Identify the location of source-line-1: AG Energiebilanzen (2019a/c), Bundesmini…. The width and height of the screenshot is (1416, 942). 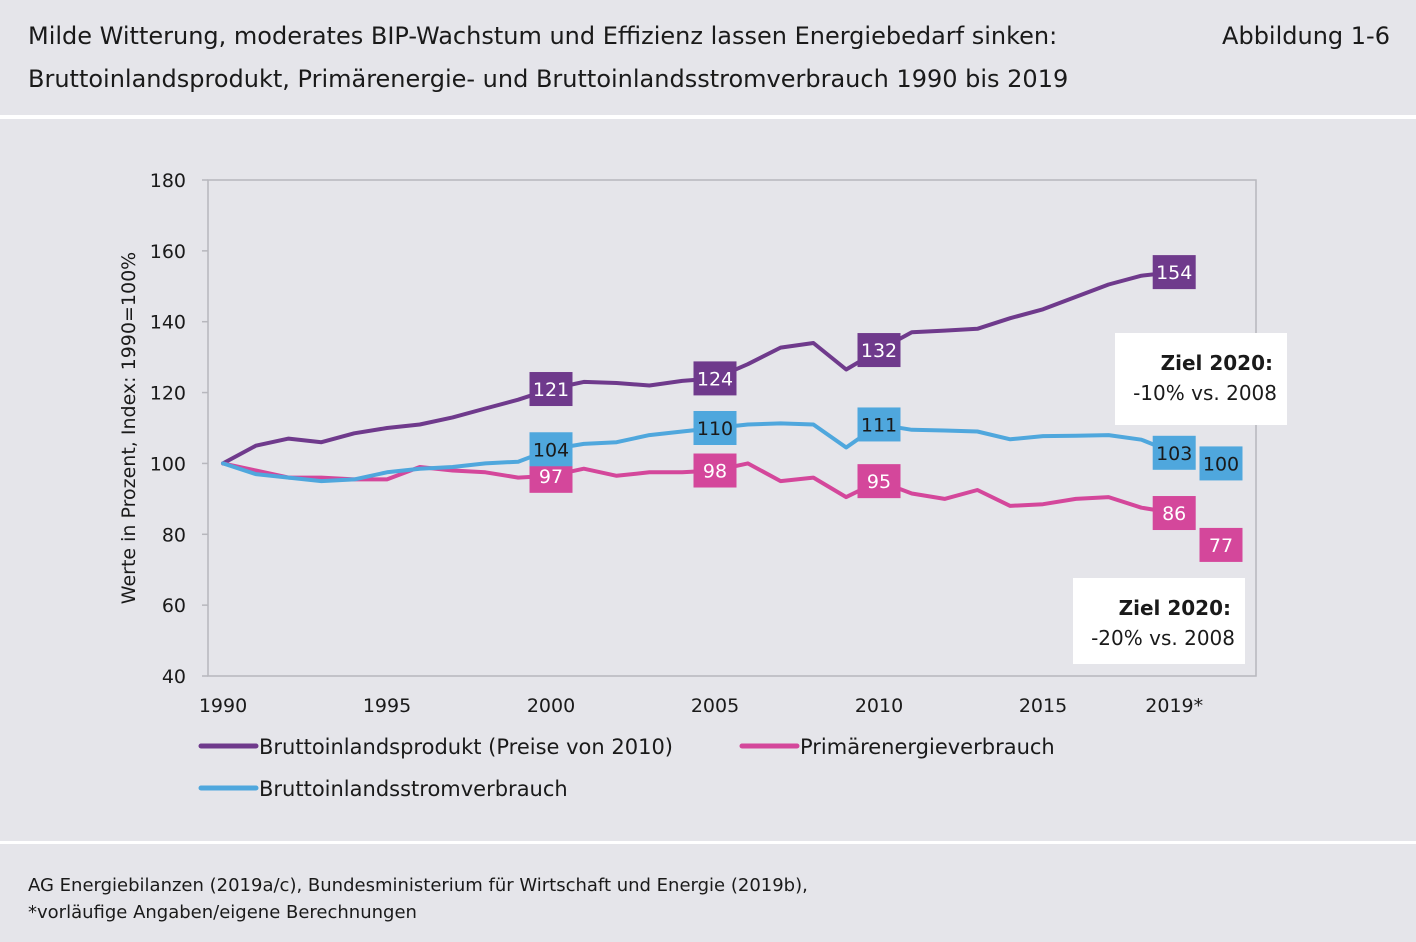
(418, 885).